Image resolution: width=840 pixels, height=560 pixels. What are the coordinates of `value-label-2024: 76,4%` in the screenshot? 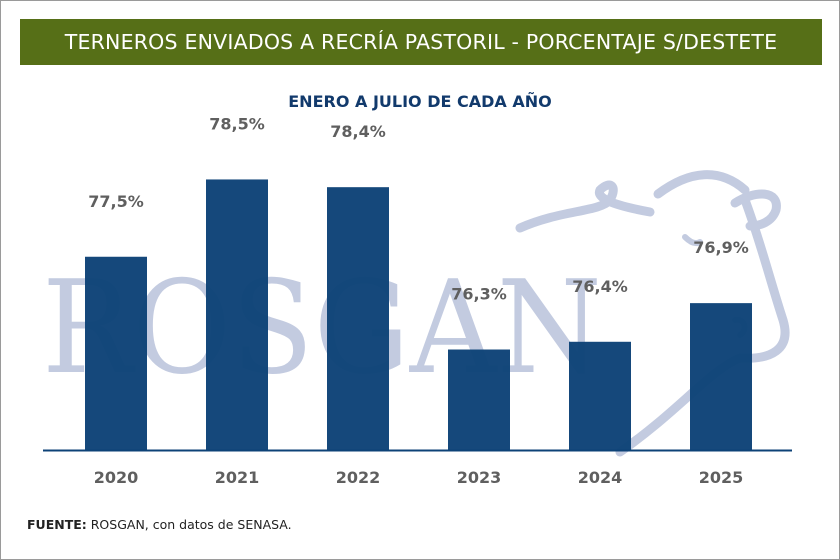 It's located at (600, 286).